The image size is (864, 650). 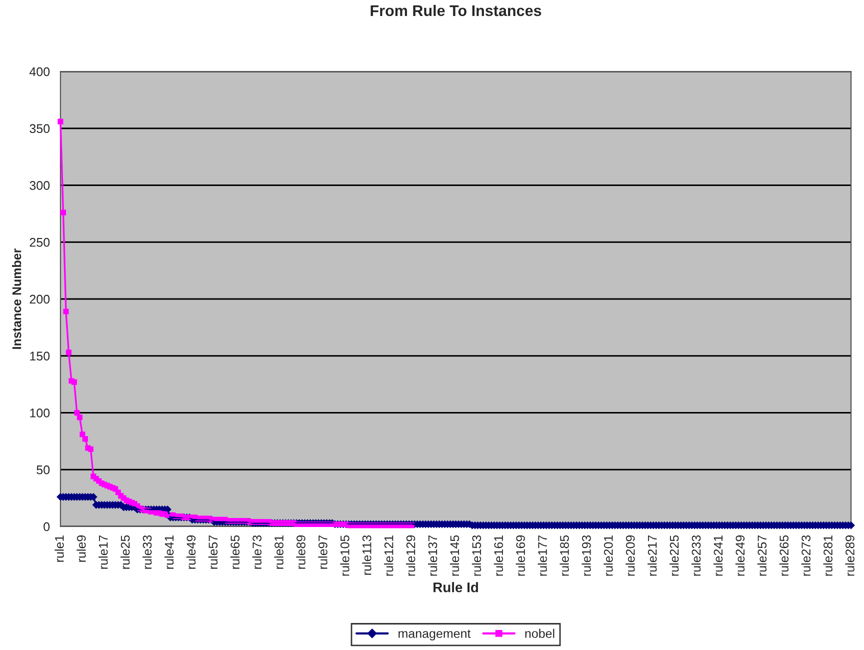 What do you see at coordinates (40, 129) in the screenshot?
I see `y-tick-label: 350` at bounding box center [40, 129].